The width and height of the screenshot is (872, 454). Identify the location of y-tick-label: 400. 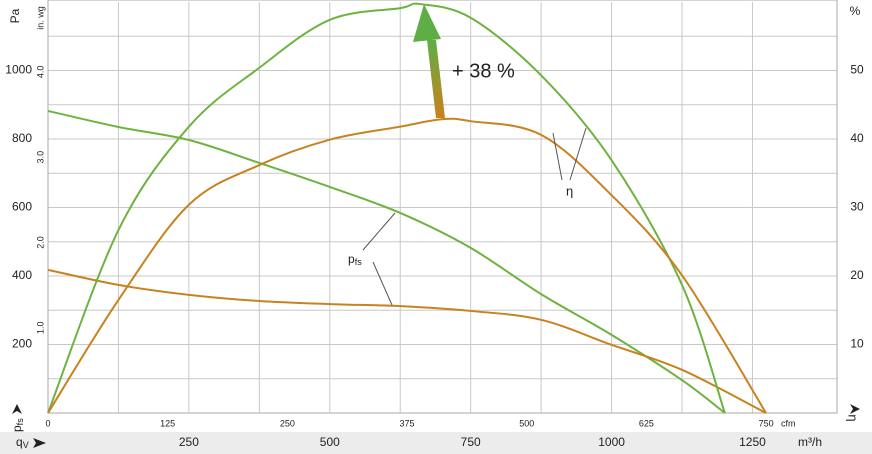
(22, 275).